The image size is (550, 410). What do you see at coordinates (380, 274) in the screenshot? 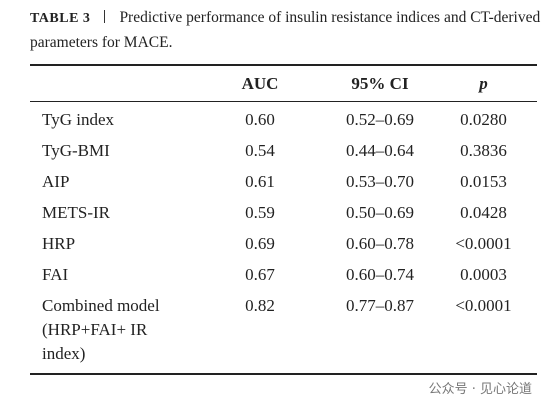
I see `cell: 0.60–0.74` at bounding box center [380, 274].